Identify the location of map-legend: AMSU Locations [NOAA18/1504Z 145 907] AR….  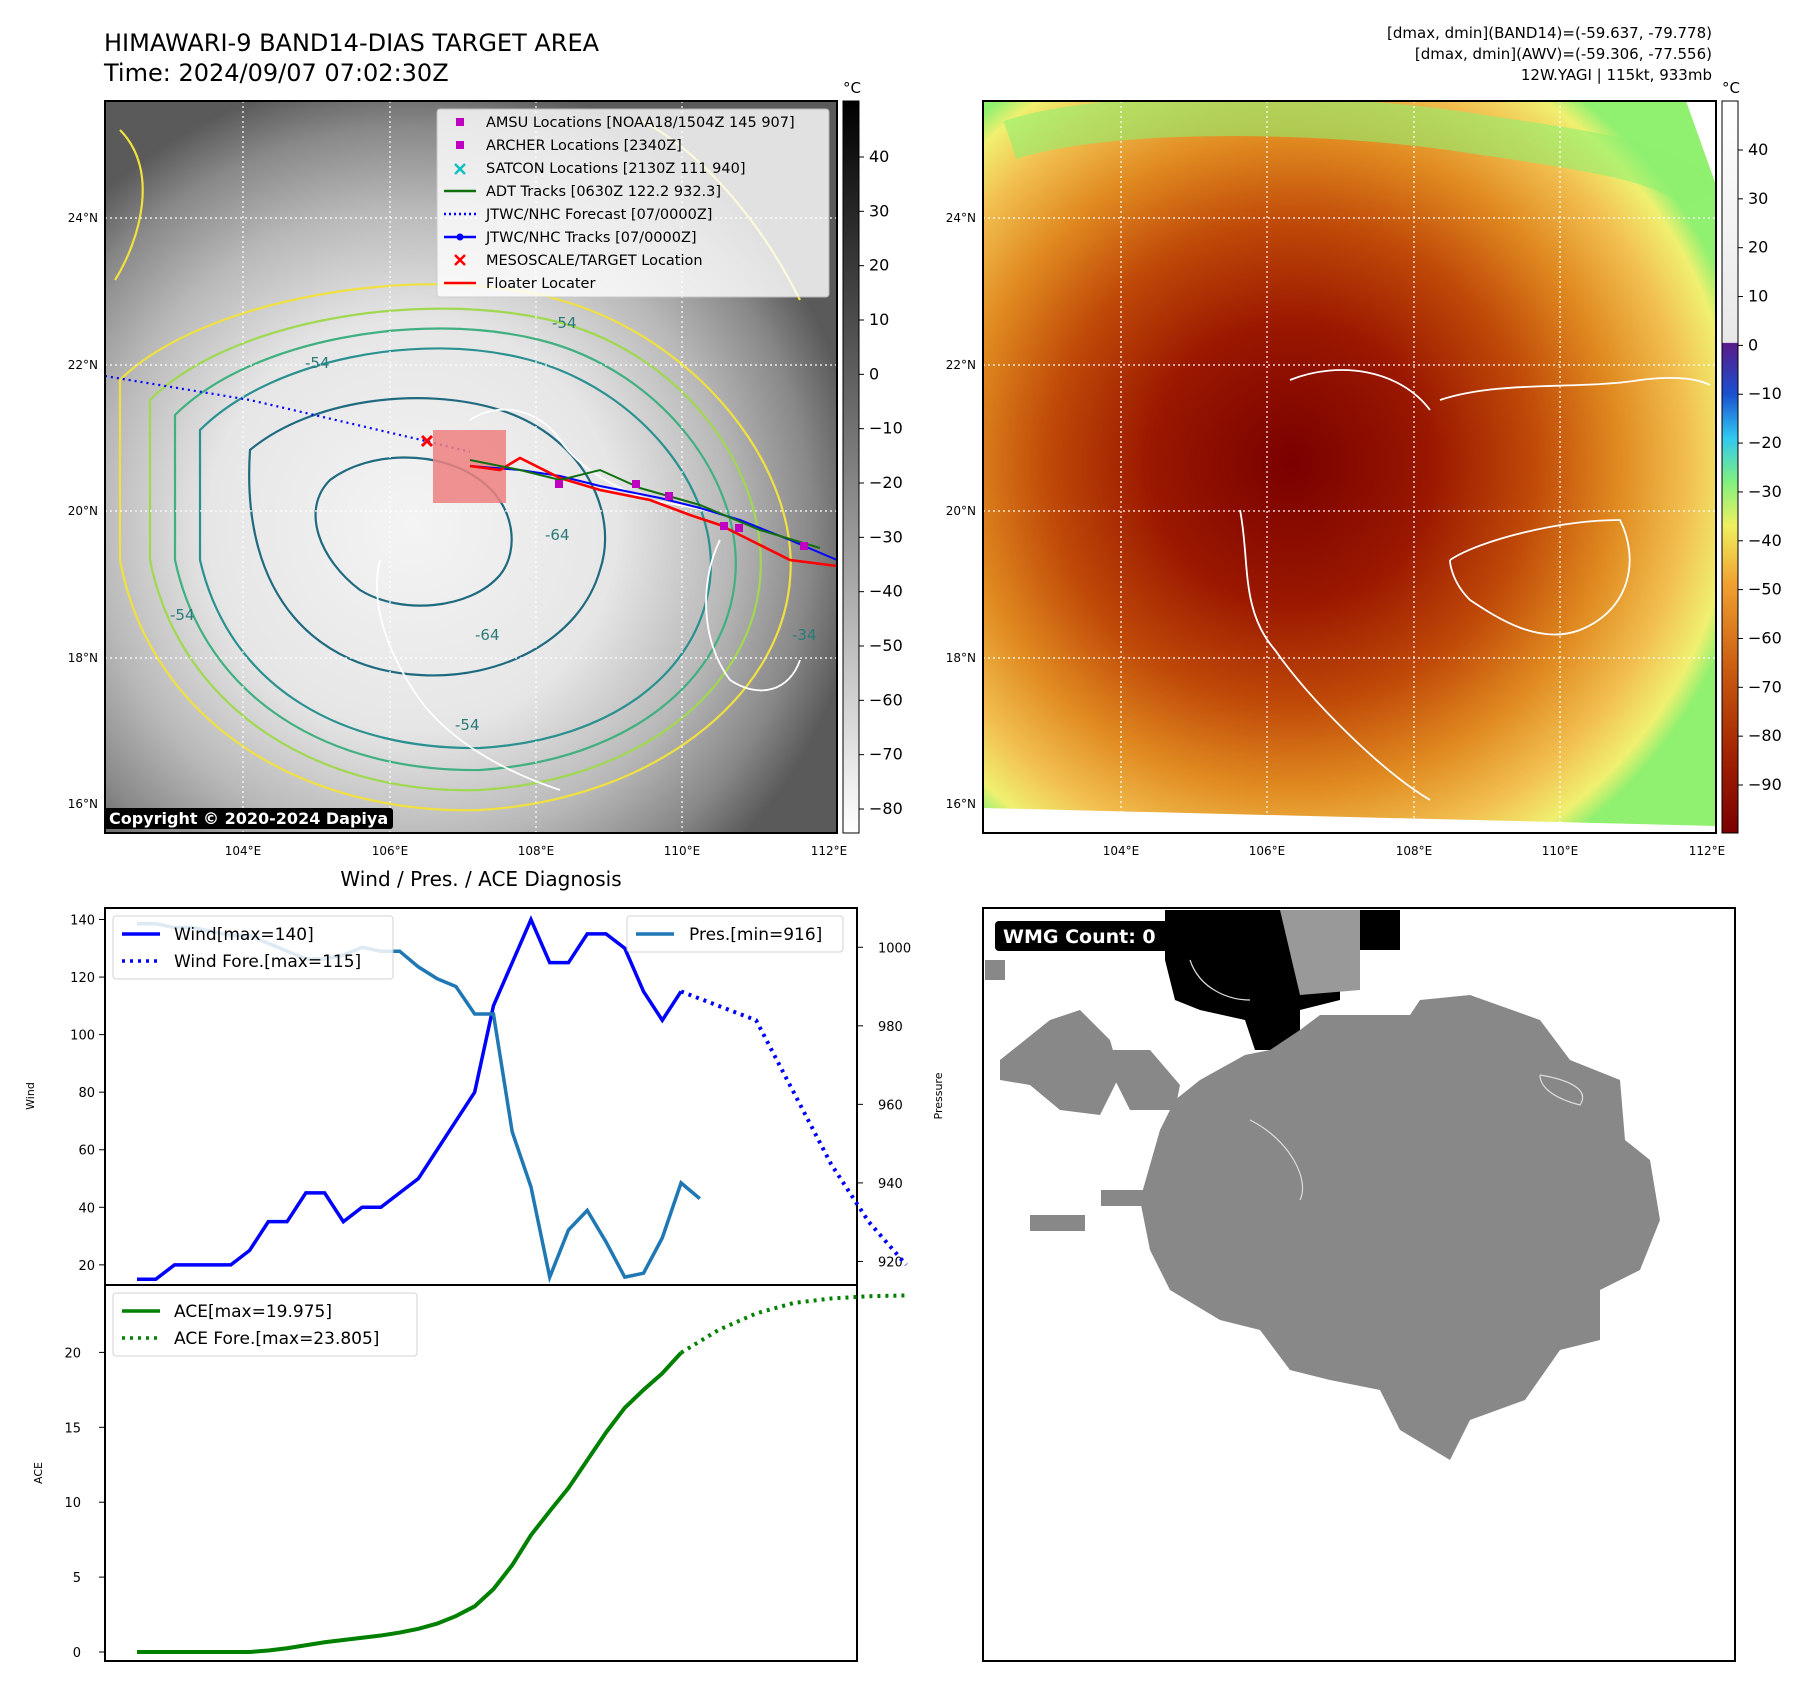
(633, 203).